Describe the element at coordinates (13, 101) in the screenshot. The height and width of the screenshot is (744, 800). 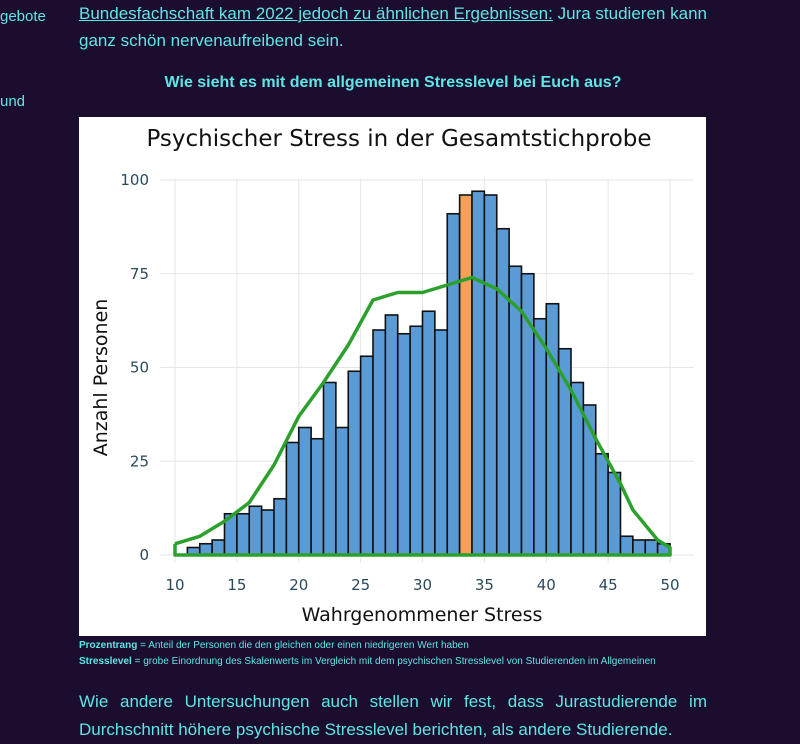
I see `sidebar-fragment-2: und` at that location.